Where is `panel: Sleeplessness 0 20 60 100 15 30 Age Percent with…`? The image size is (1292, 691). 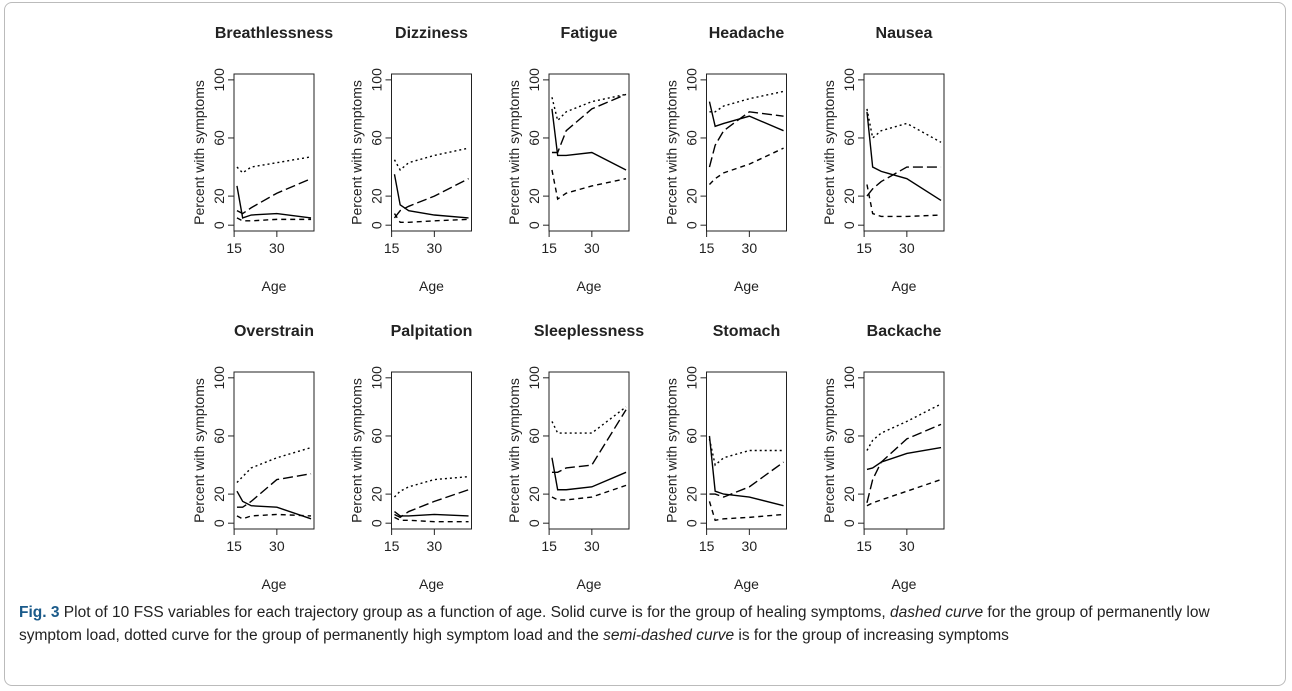
panel: Sleeplessness 0 20 60 100 15 30 Age Percent with… is located at coordinates (575, 457).